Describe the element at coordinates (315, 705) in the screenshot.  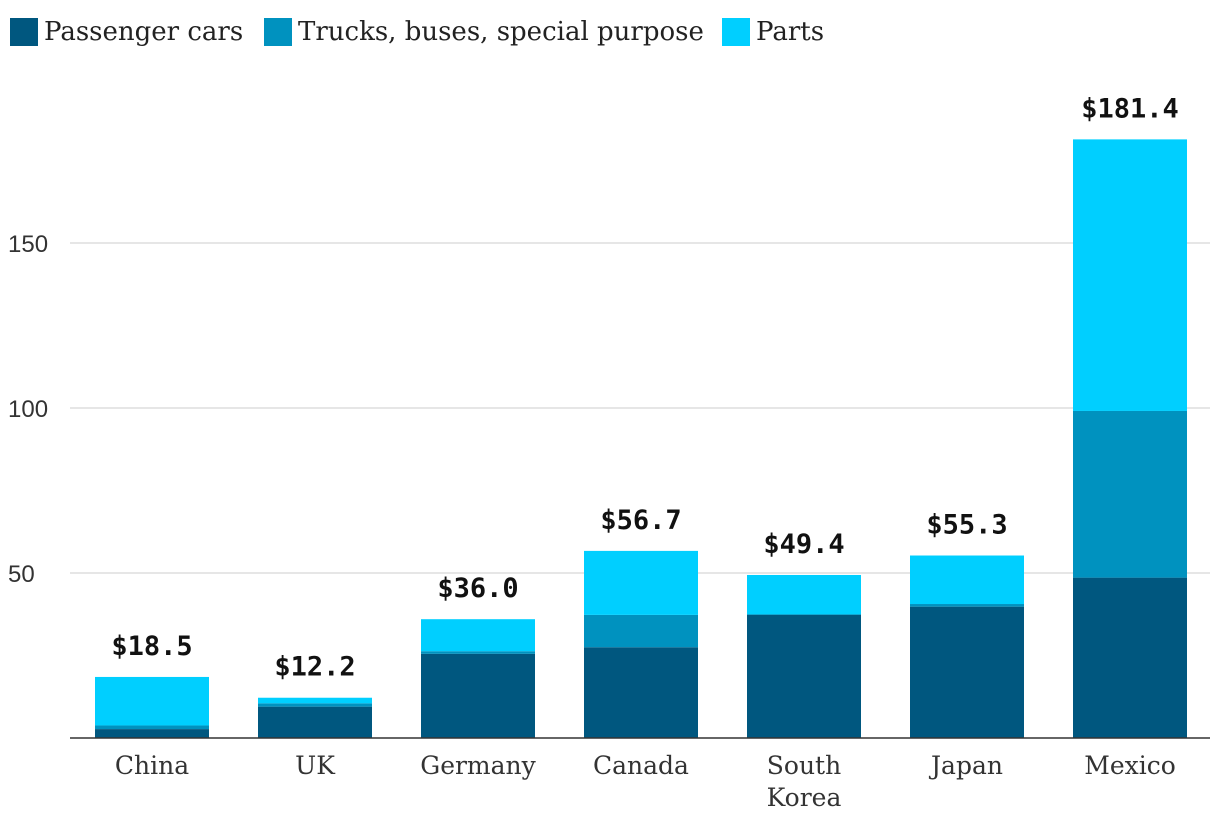
I see `bar-uk-trucks-buses-special-purpose` at that location.